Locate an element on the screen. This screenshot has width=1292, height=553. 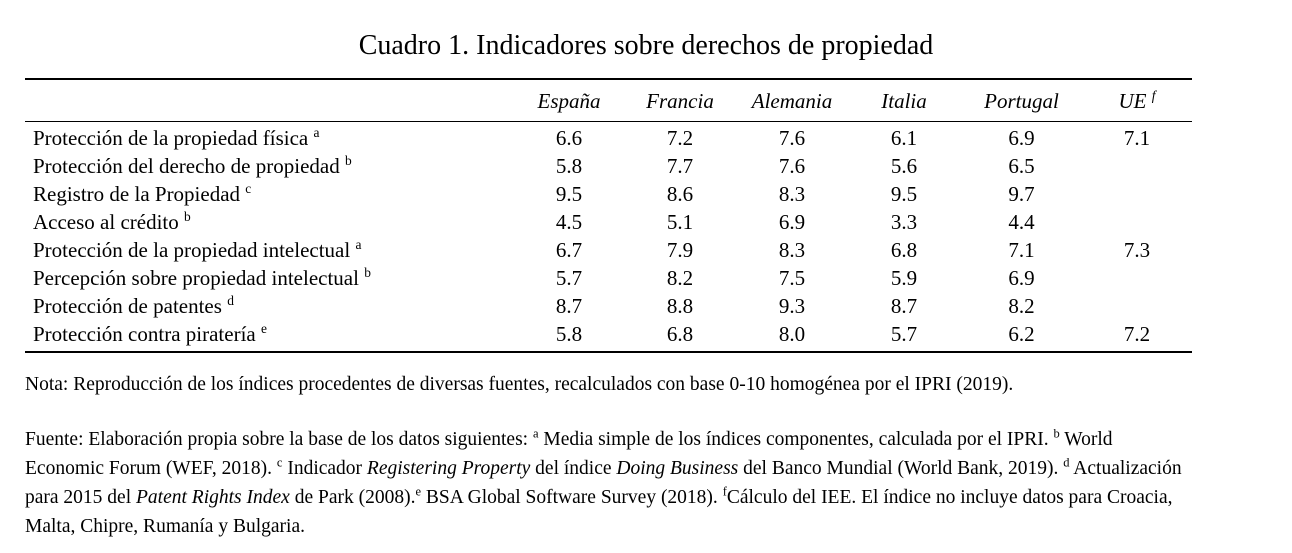
cell-value: 7.3 is located at coordinates (1137, 250).